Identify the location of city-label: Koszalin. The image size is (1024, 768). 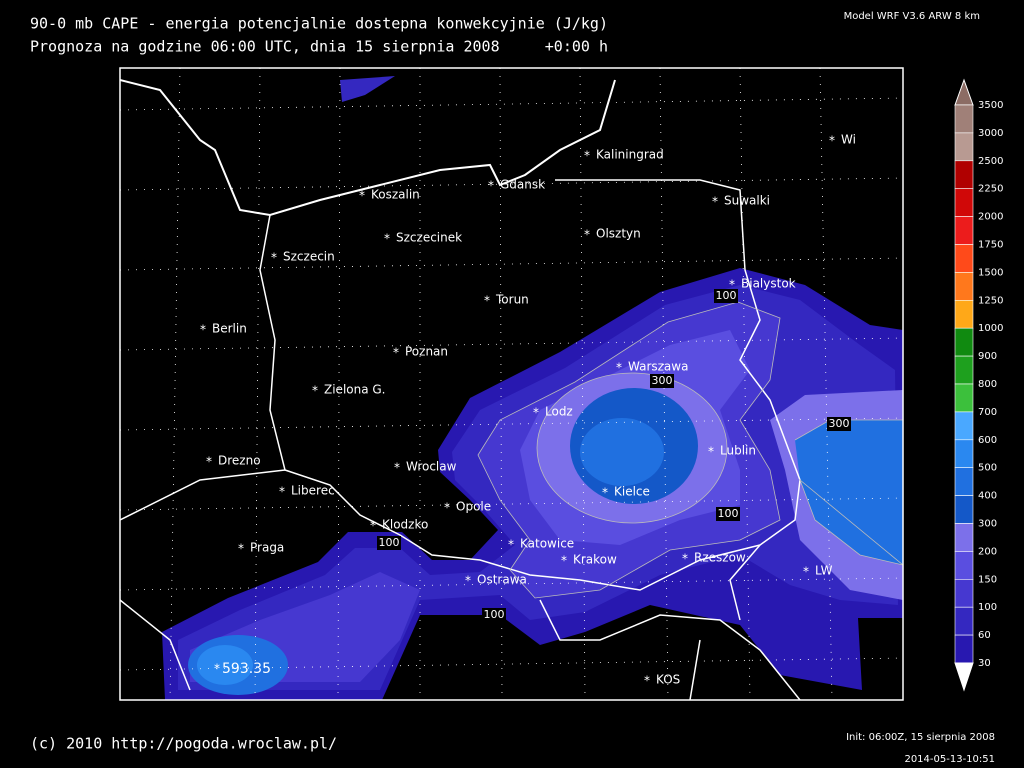
(395, 195).